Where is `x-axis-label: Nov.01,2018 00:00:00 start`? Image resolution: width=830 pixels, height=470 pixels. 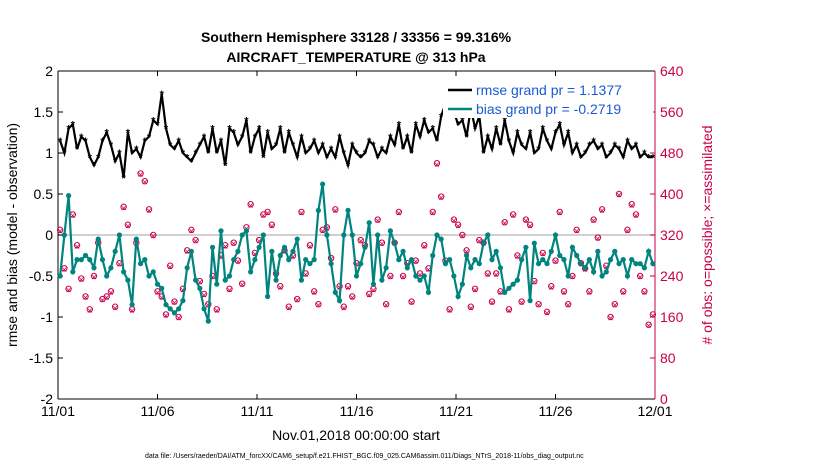
x-axis-label: Nov.01,2018 00:00:00 start is located at coordinates (356, 435).